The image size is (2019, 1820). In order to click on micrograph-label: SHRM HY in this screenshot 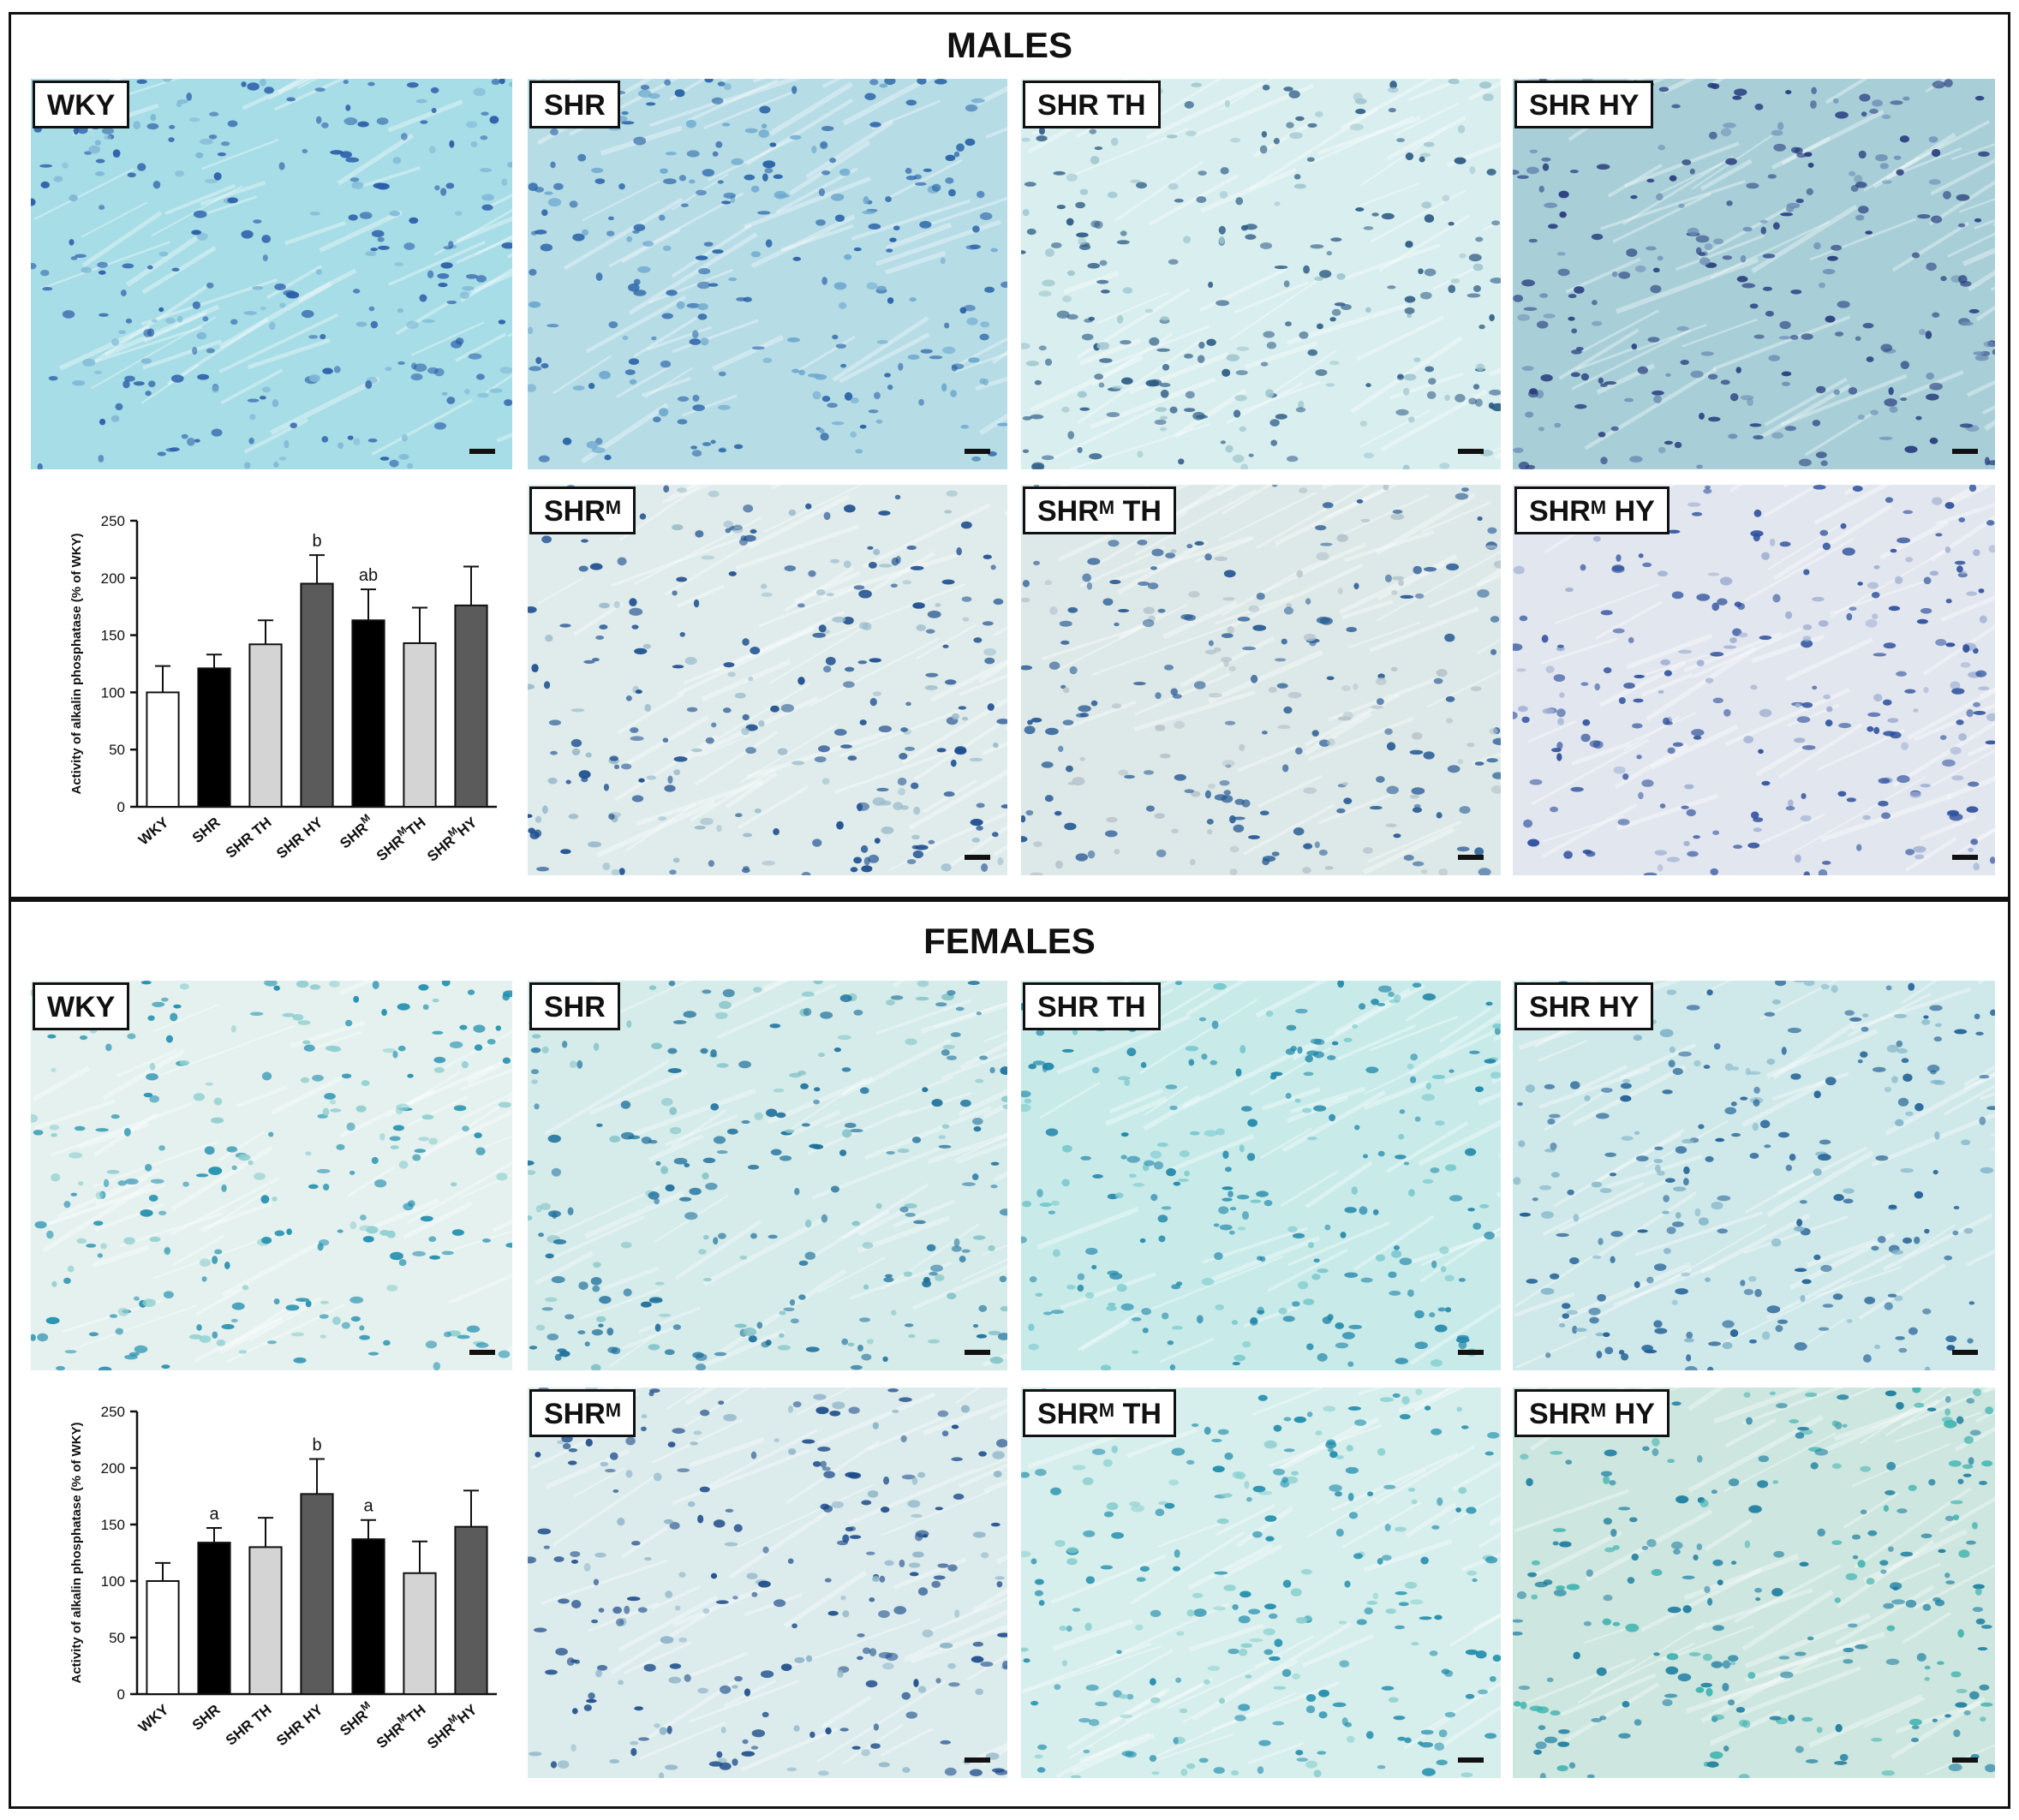, I will do `click(1592, 1413)`.